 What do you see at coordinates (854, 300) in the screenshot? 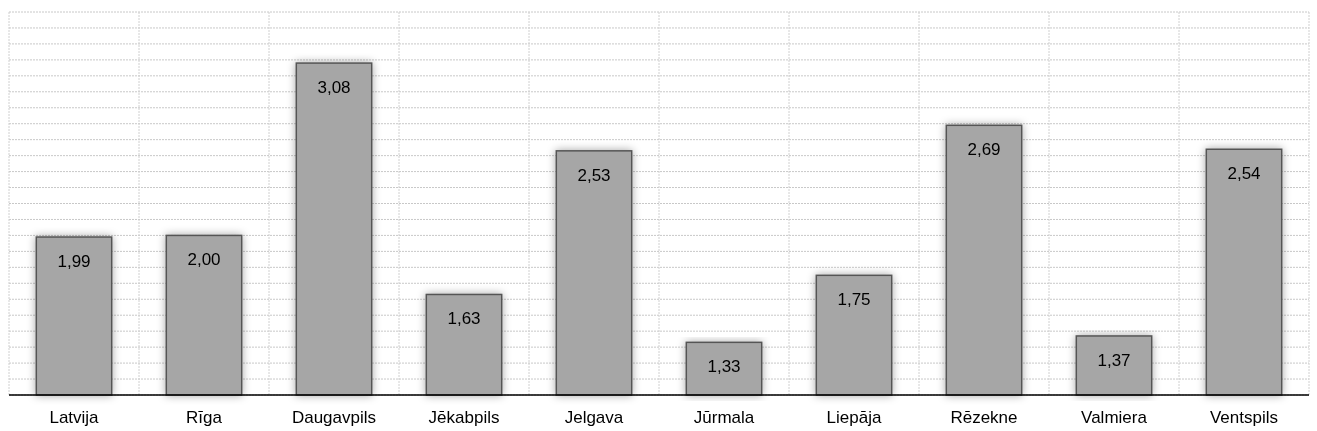
I see `data-label: 1,75` at bounding box center [854, 300].